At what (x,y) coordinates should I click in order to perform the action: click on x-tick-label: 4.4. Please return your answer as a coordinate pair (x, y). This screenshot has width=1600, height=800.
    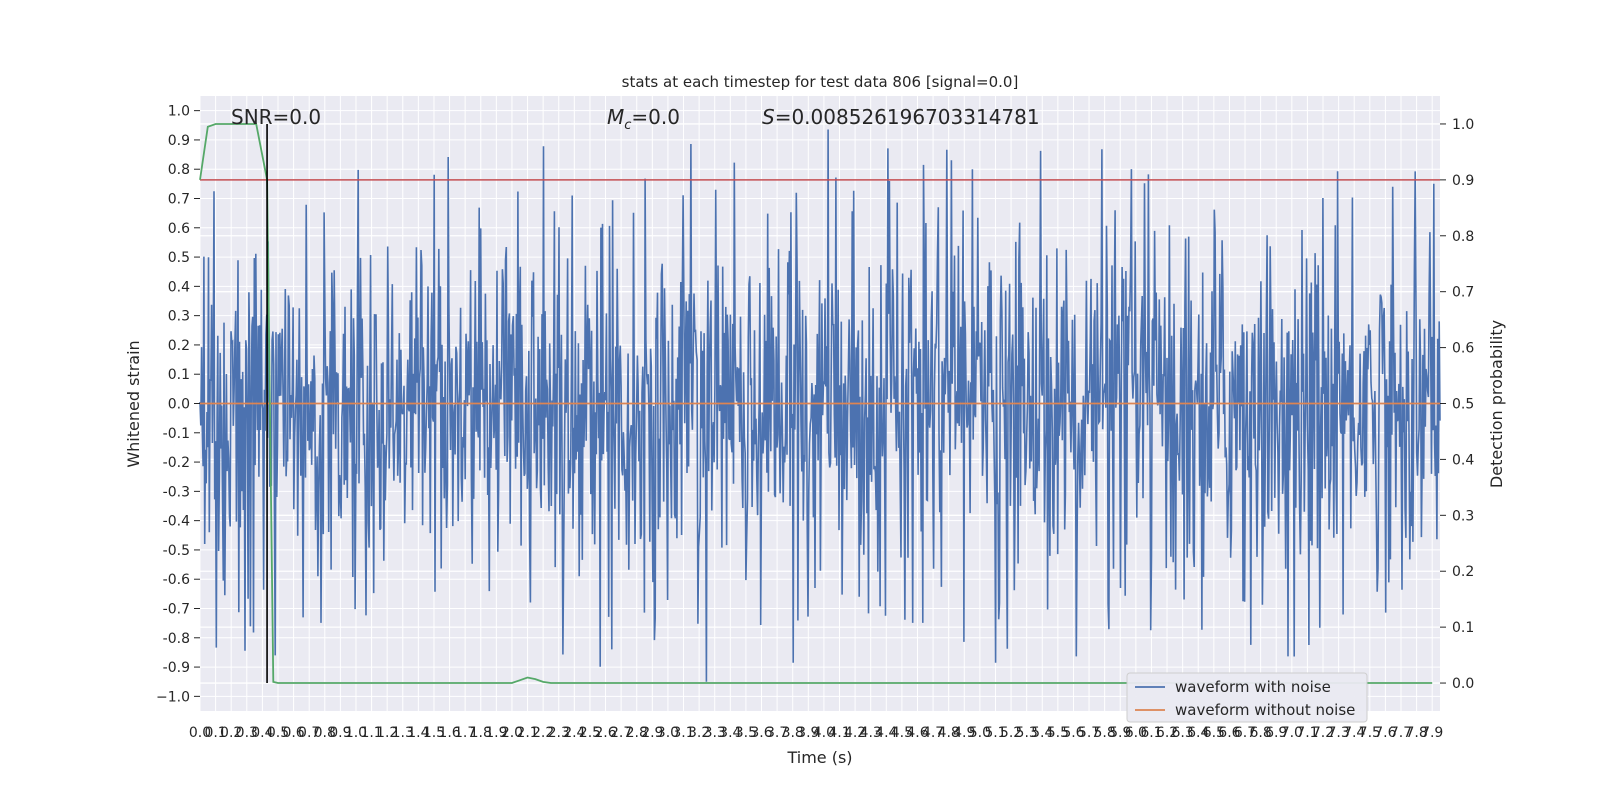
    Looking at the image, I should click on (886, 733).